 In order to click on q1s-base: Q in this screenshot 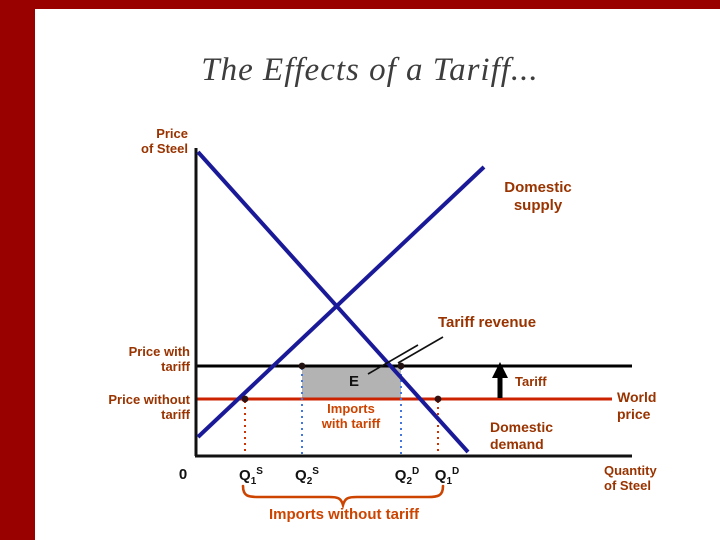, I will do `click(245, 475)`.